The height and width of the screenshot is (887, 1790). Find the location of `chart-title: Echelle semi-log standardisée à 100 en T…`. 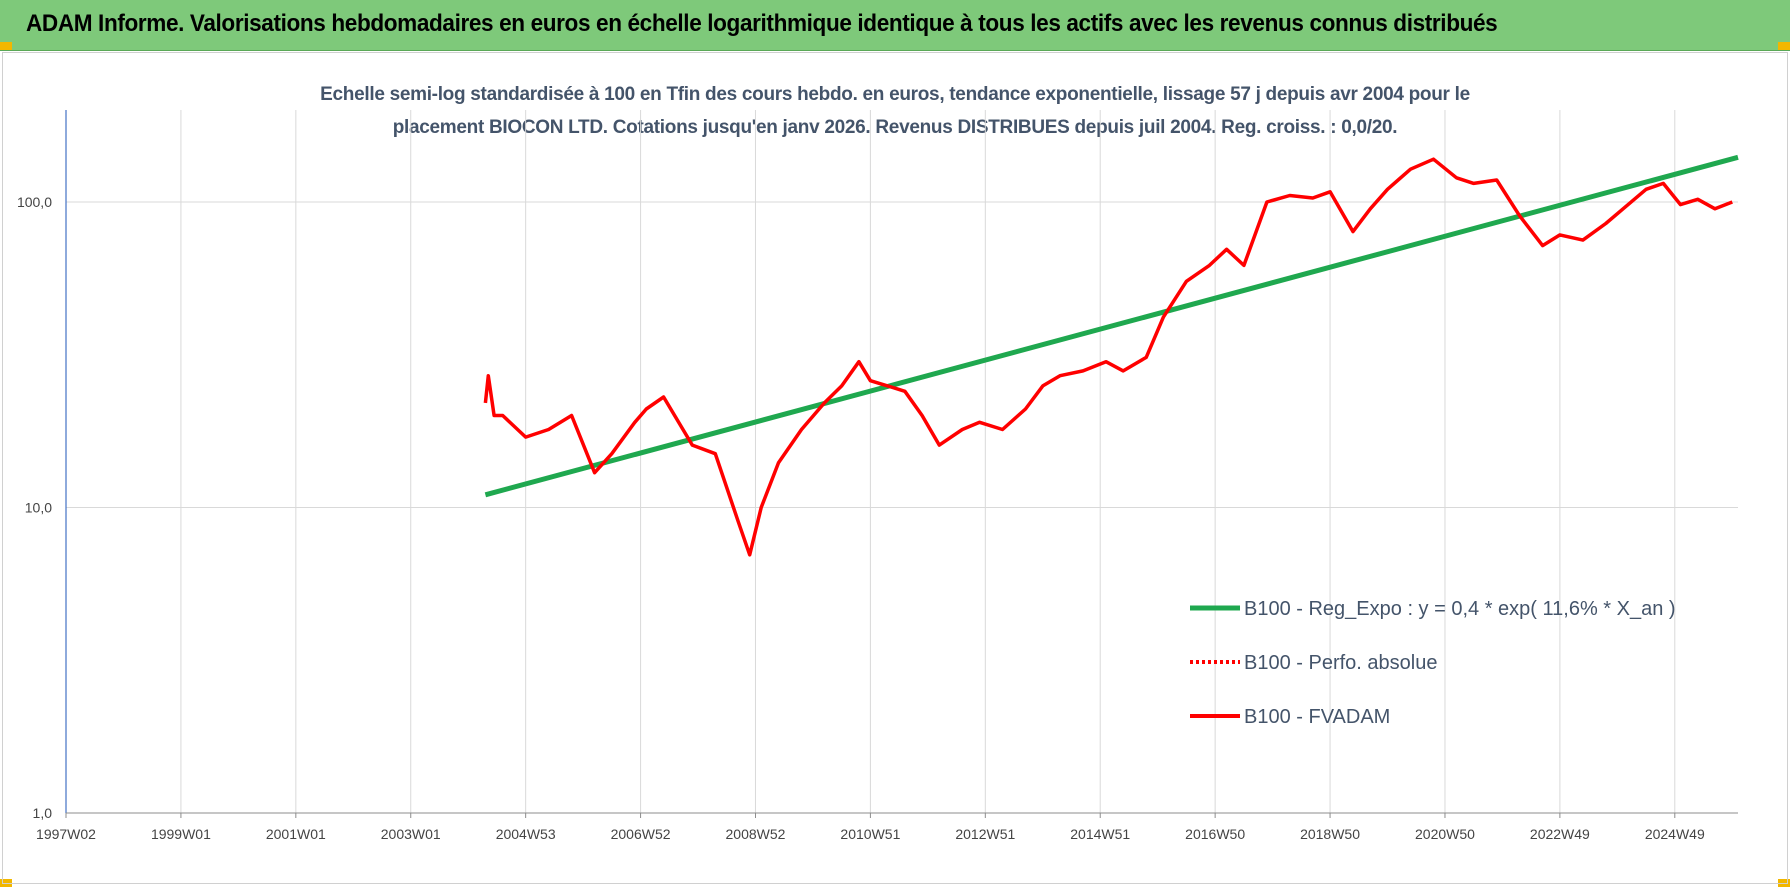

chart-title: Echelle semi-log standardisée à 100 en T… is located at coordinates (895, 111).